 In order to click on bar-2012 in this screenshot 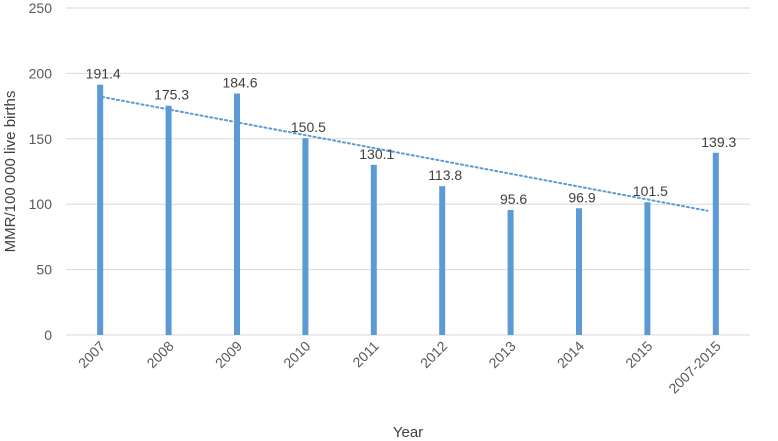, I will do `click(442, 260)`.